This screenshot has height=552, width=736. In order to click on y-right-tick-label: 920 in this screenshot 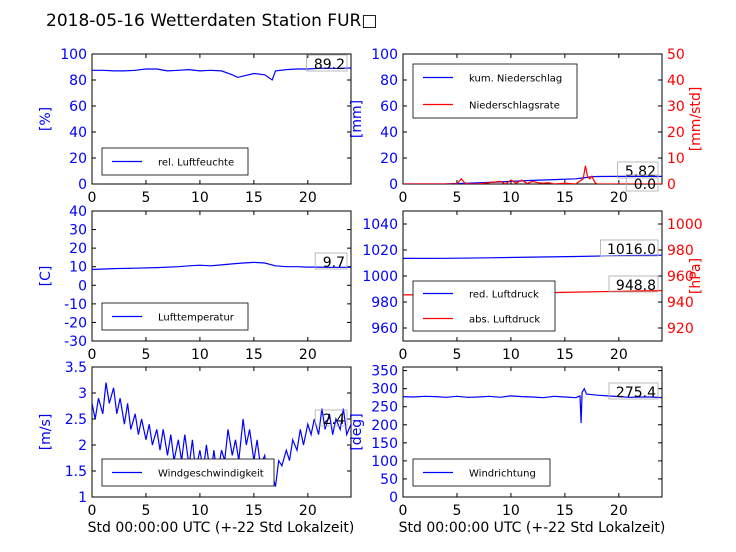, I will do `click(680, 329)`.